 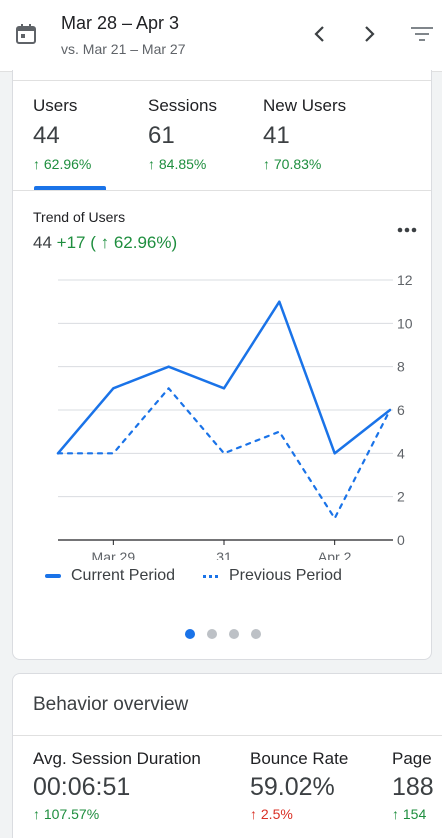 What do you see at coordinates (42, 242) in the screenshot?
I see `trend-value: 44` at bounding box center [42, 242].